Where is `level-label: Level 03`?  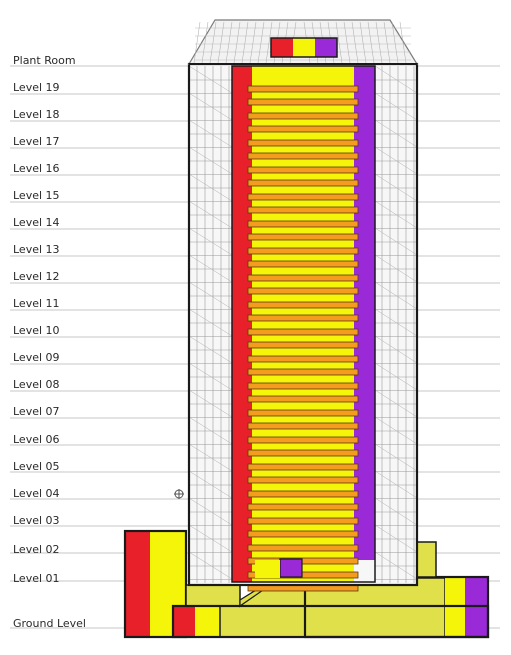 level-label: Level 03 is located at coordinates (36, 520).